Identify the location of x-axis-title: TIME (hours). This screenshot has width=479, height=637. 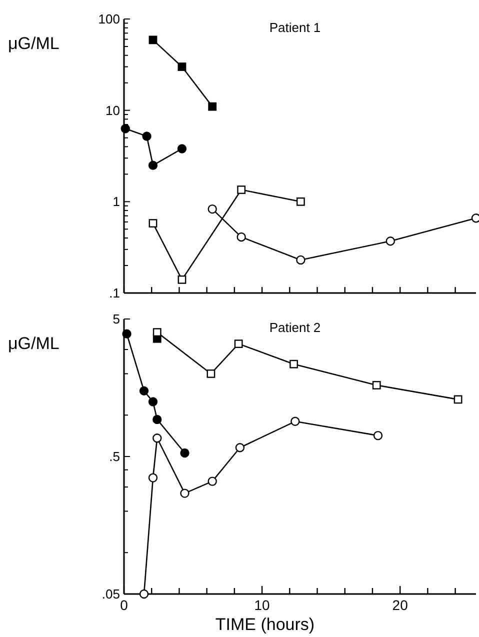
(265, 624).